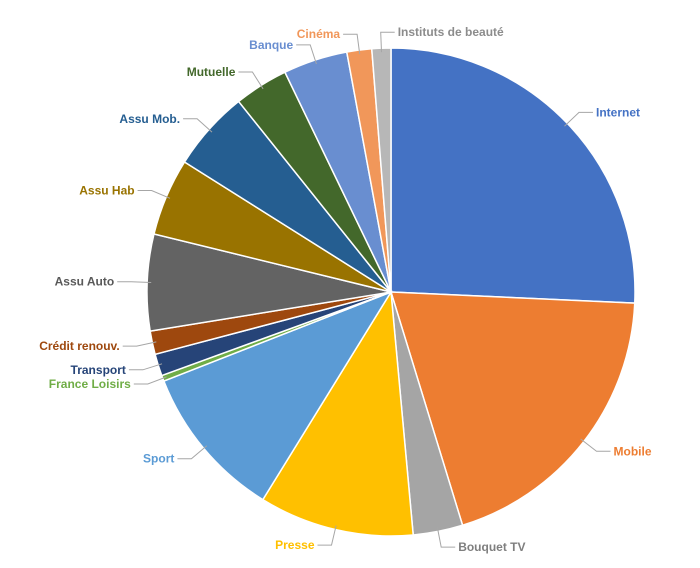  Describe the element at coordinates (595, 445) in the screenshot. I see `leader-line-mobile` at that location.